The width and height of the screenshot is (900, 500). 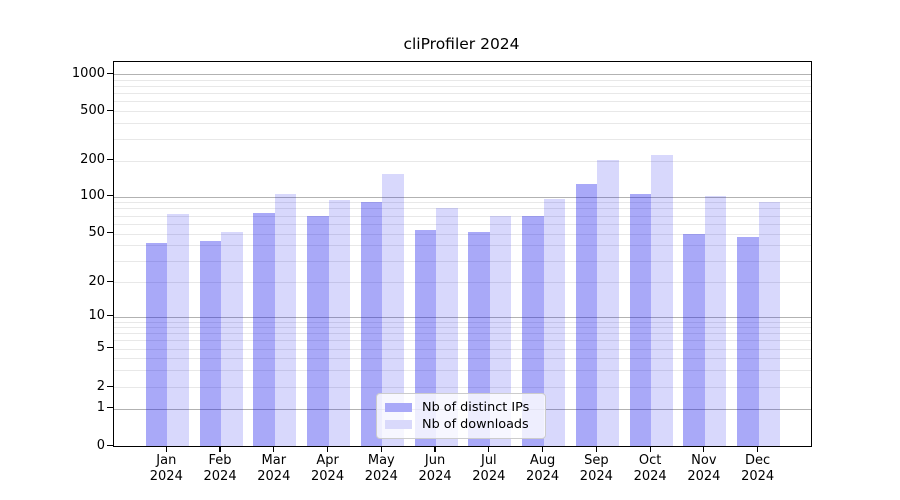 What do you see at coordinates (475, 424) in the screenshot?
I see `legend-label-downloads: Nb of downloads` at bounding box center [475, 424].